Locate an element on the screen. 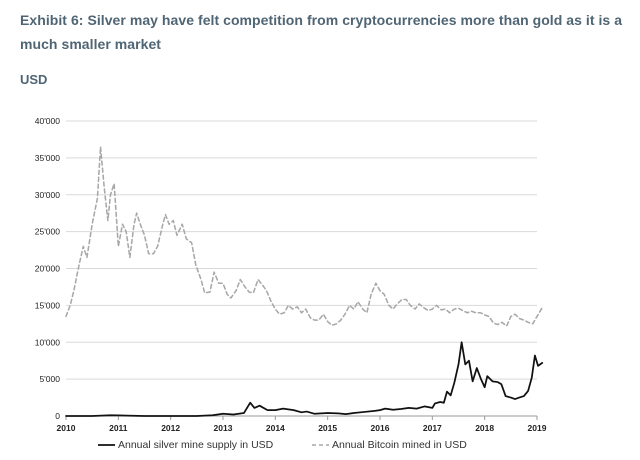  y-tick-label: 0 is located at coordinates (57, 416).